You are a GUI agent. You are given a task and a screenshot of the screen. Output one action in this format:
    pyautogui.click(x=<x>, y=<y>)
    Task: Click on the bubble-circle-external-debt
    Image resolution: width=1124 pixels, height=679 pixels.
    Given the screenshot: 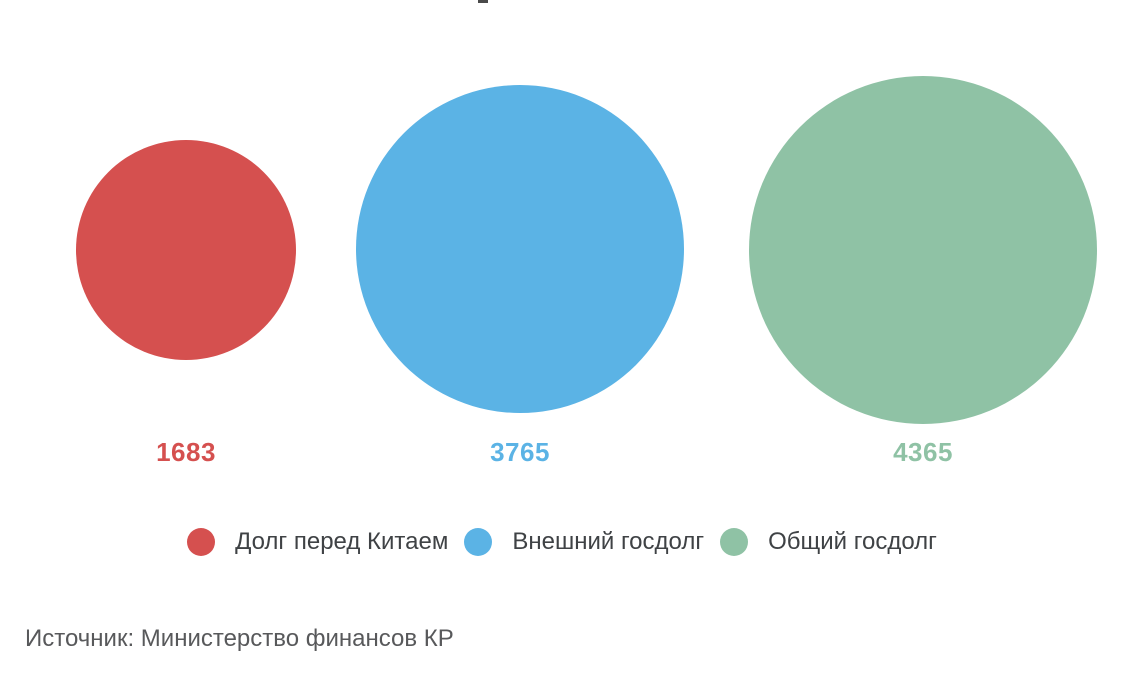 What is the action you would take?
    pyautogui.click(x=520, y=249)
    